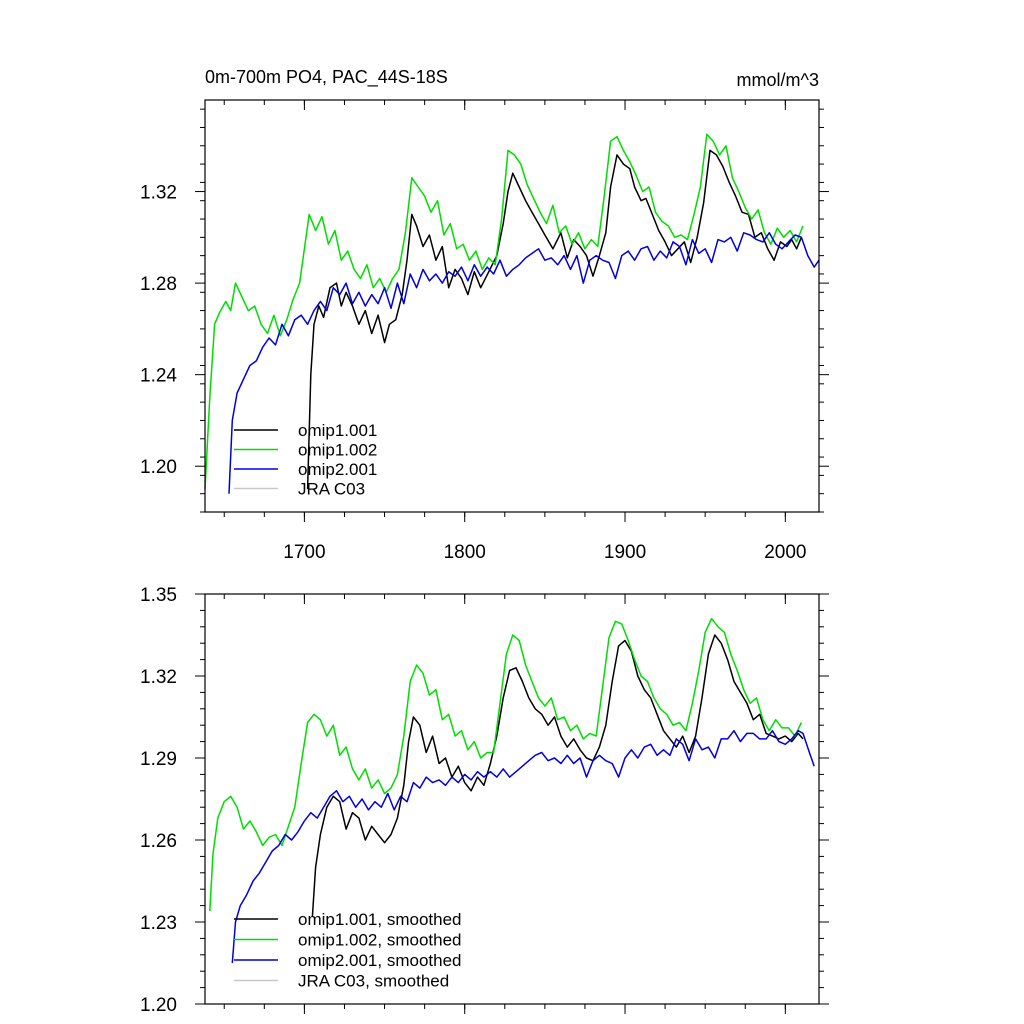 The width and height of the screenshot is (1024, 1024). Describe the element at coordinates (465, 552) in the screenshot. I see `x-tick-label: 1800` at that location.